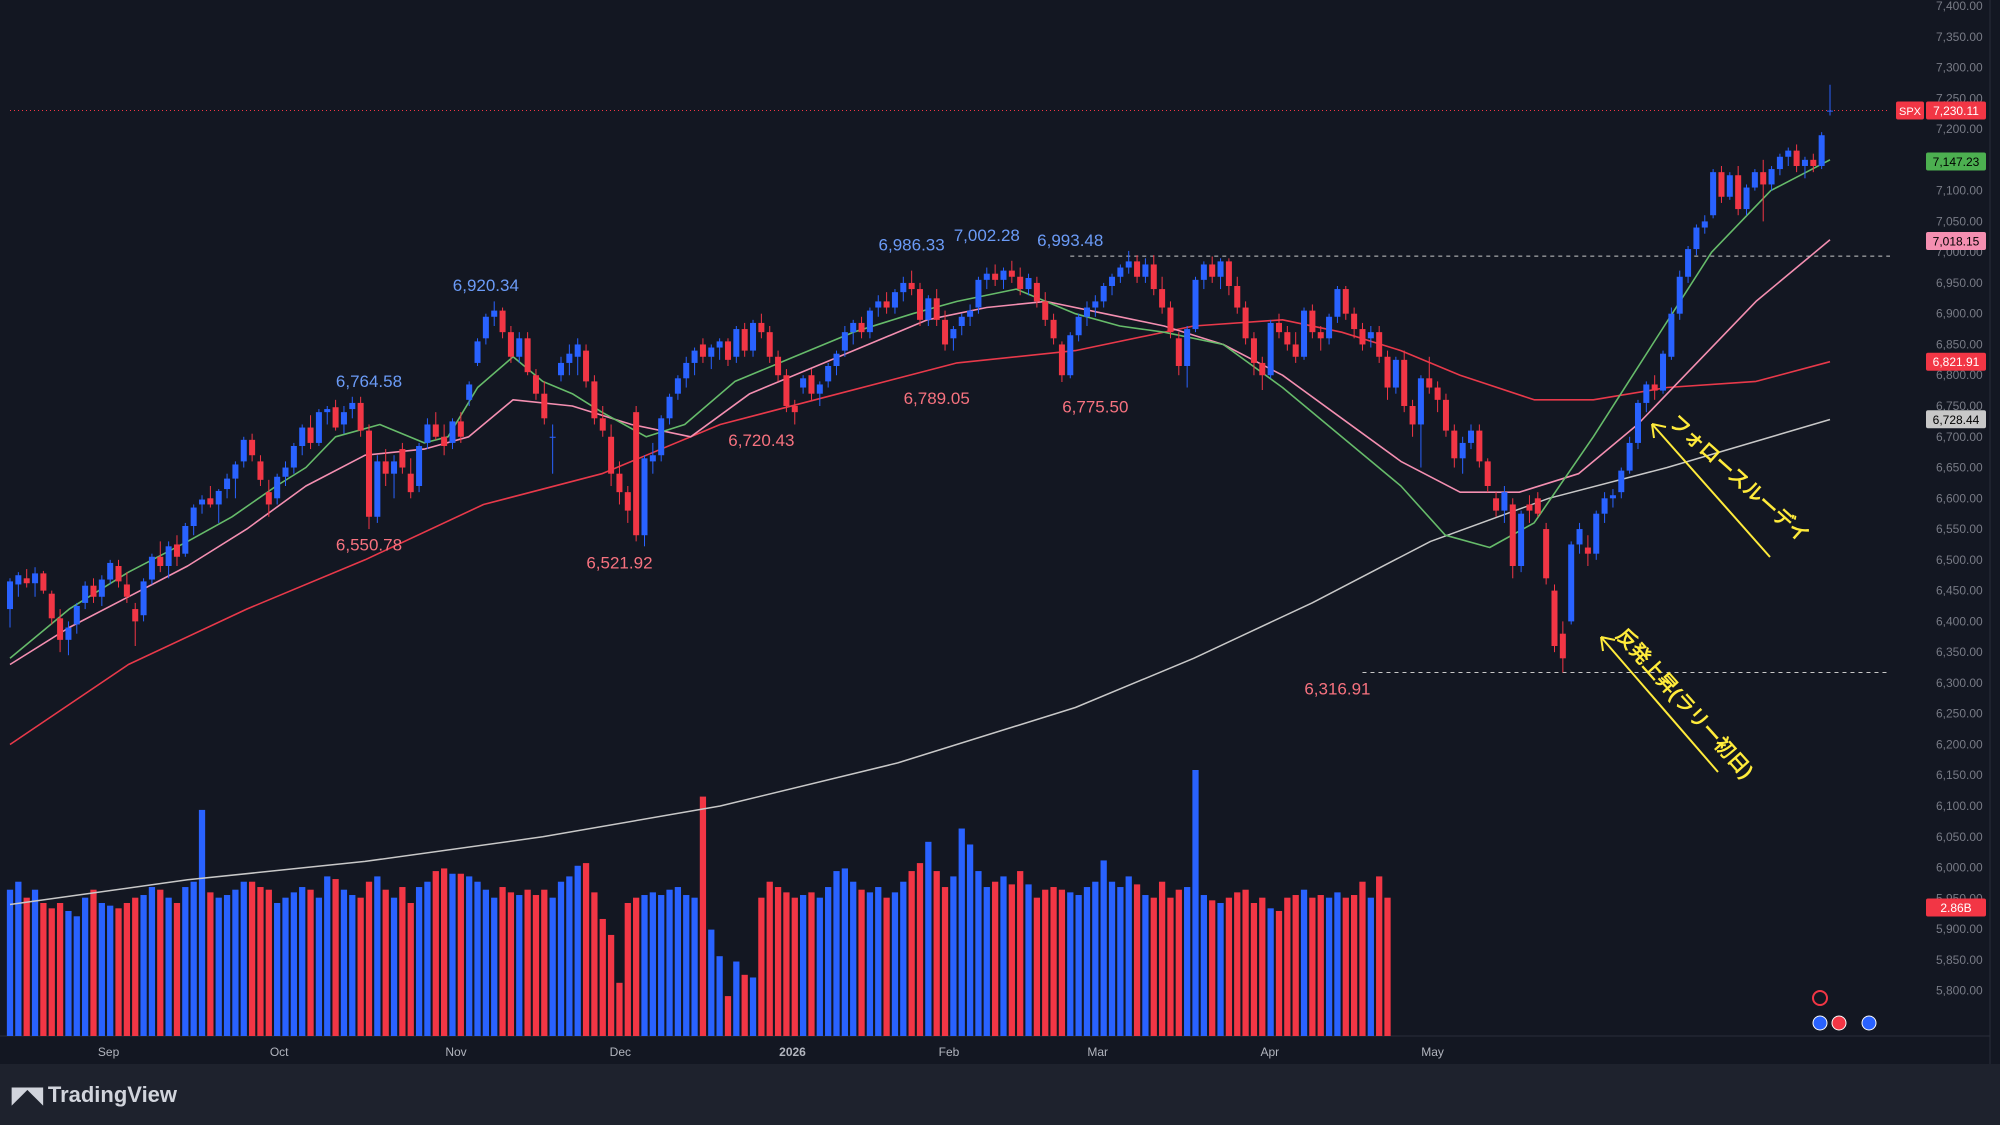 This screenshot has height=1125, width=2000. Describe the element at coordinates (1959, 683) in the screenshot. I see `y-tick-label: 6,300.00` at that location.